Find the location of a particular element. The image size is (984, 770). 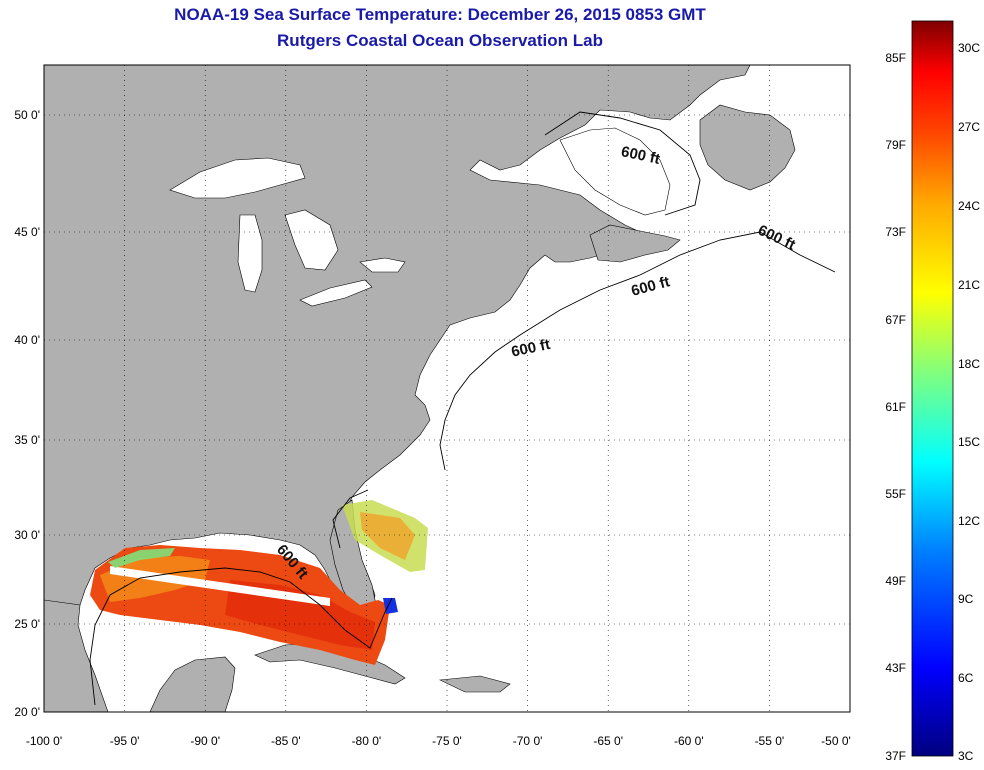

lake-superior is located at coordinates (237, 178).